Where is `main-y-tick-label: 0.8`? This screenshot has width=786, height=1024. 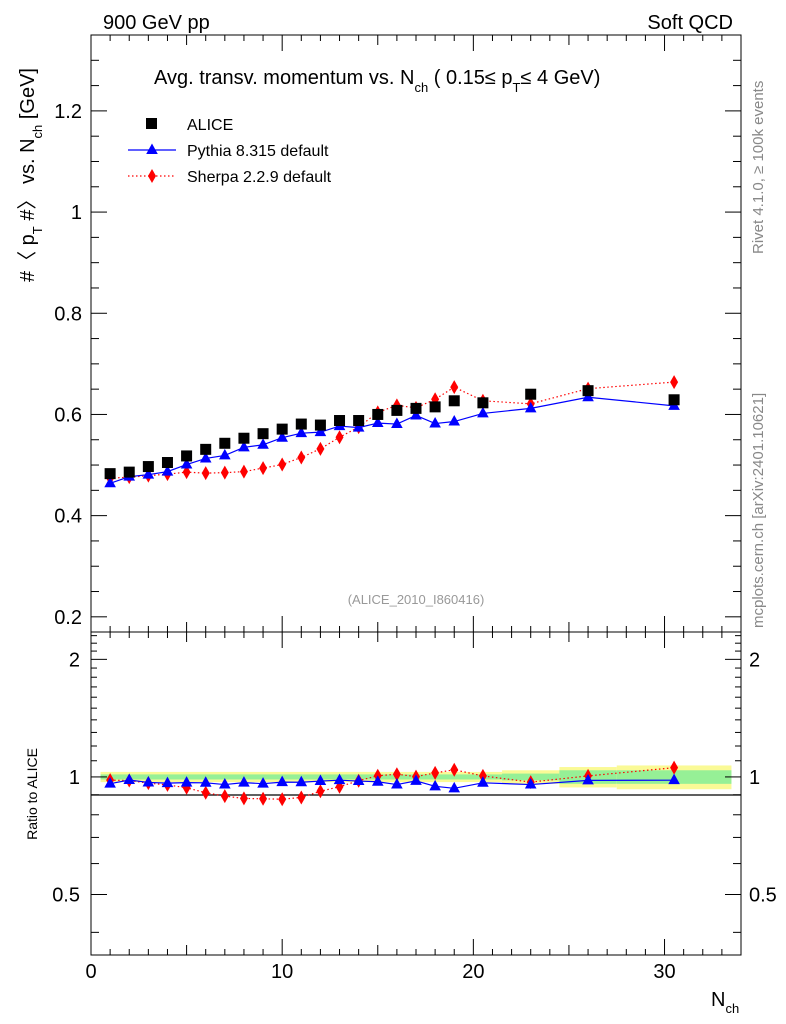
main-y-tick-label: 0.8 is located at coordinates (68, 314).